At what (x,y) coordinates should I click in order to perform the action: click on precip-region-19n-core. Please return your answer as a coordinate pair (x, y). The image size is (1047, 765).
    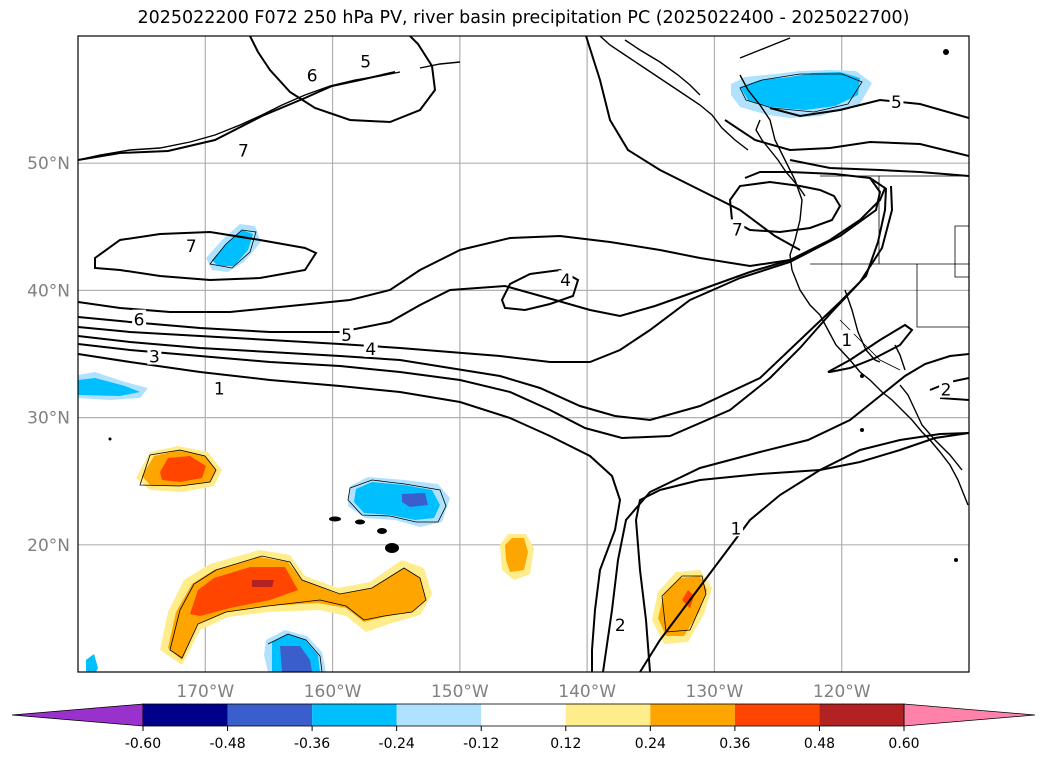
    Looking at the image, I should click on (516, 555).